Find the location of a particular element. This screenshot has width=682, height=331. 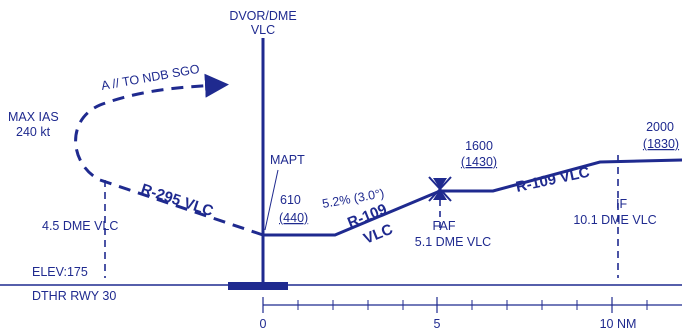

faf-symbol is located at coordinates (440, 189).